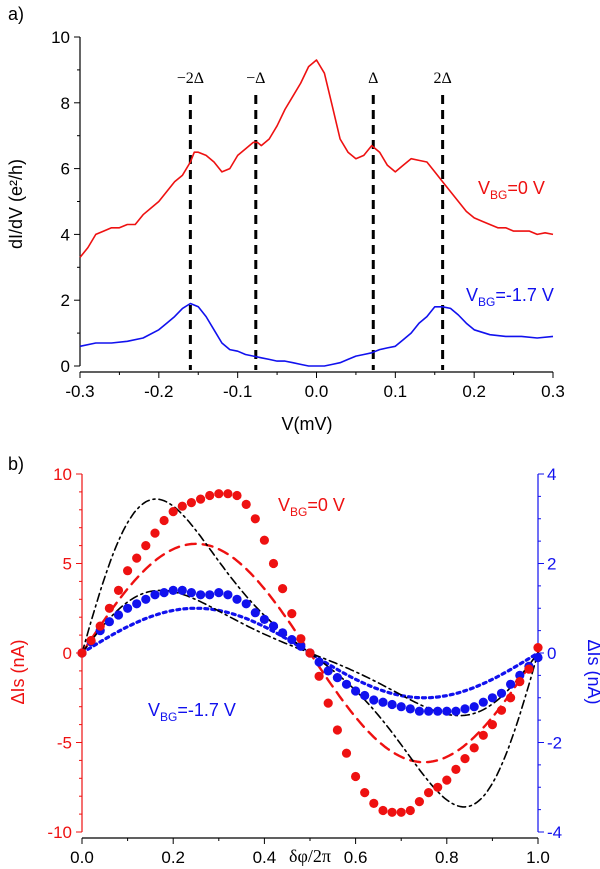  I want to click on gap-marker-label: −Δ, so click(255, 78).